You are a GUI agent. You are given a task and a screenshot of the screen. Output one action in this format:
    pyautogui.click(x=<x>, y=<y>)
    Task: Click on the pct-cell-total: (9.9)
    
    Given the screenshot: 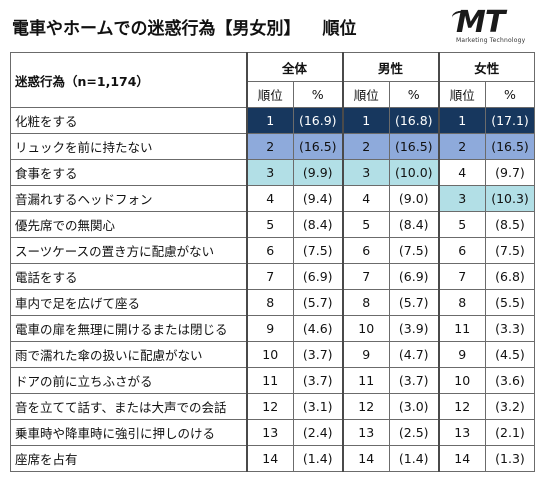 What is the action you would take?
    pyautogui.click(x=318, y=172)
    